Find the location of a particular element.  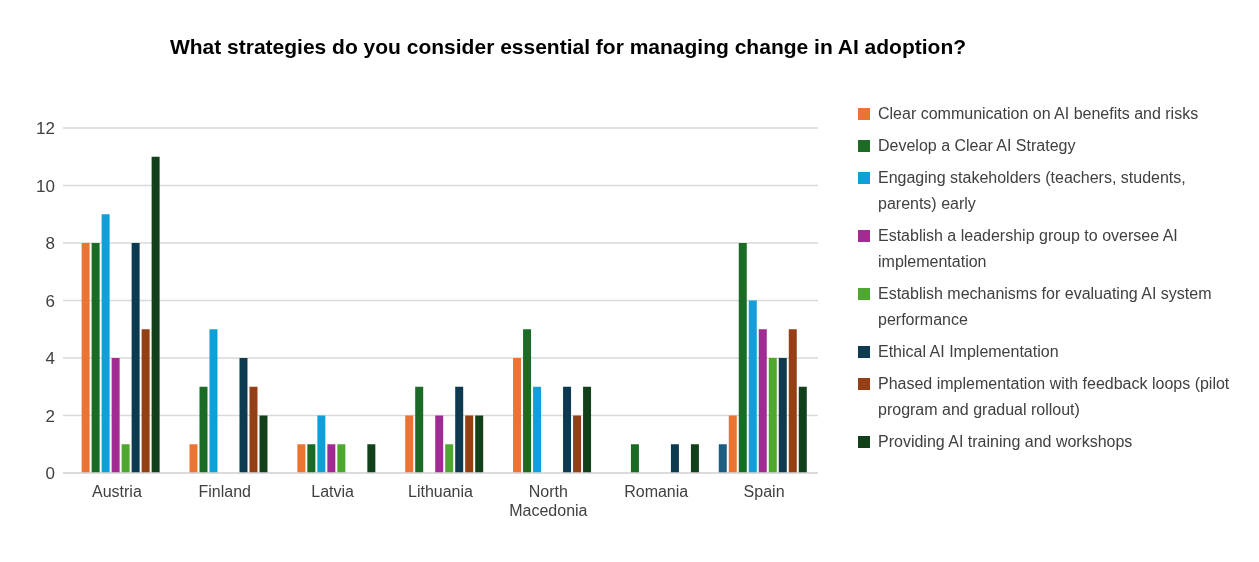

legend-label: Ethical AI Implementation is located at coordinates (968, 351).